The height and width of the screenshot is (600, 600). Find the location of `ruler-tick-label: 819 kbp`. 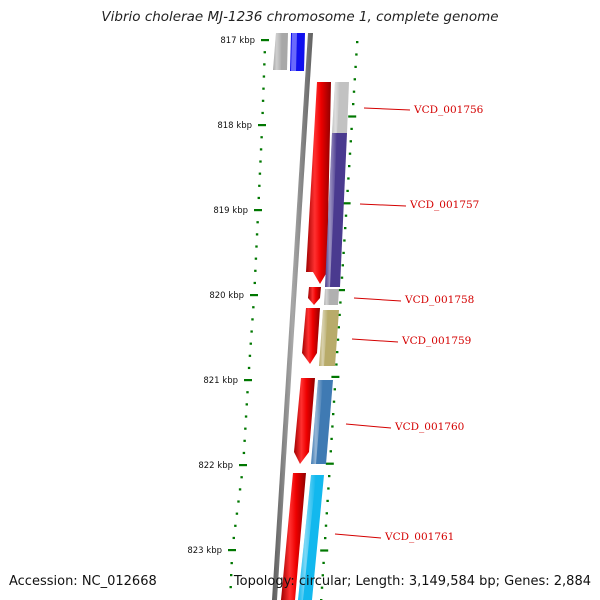

ruler-tick-label: 819 kbp is located at coordinates (230, 211).